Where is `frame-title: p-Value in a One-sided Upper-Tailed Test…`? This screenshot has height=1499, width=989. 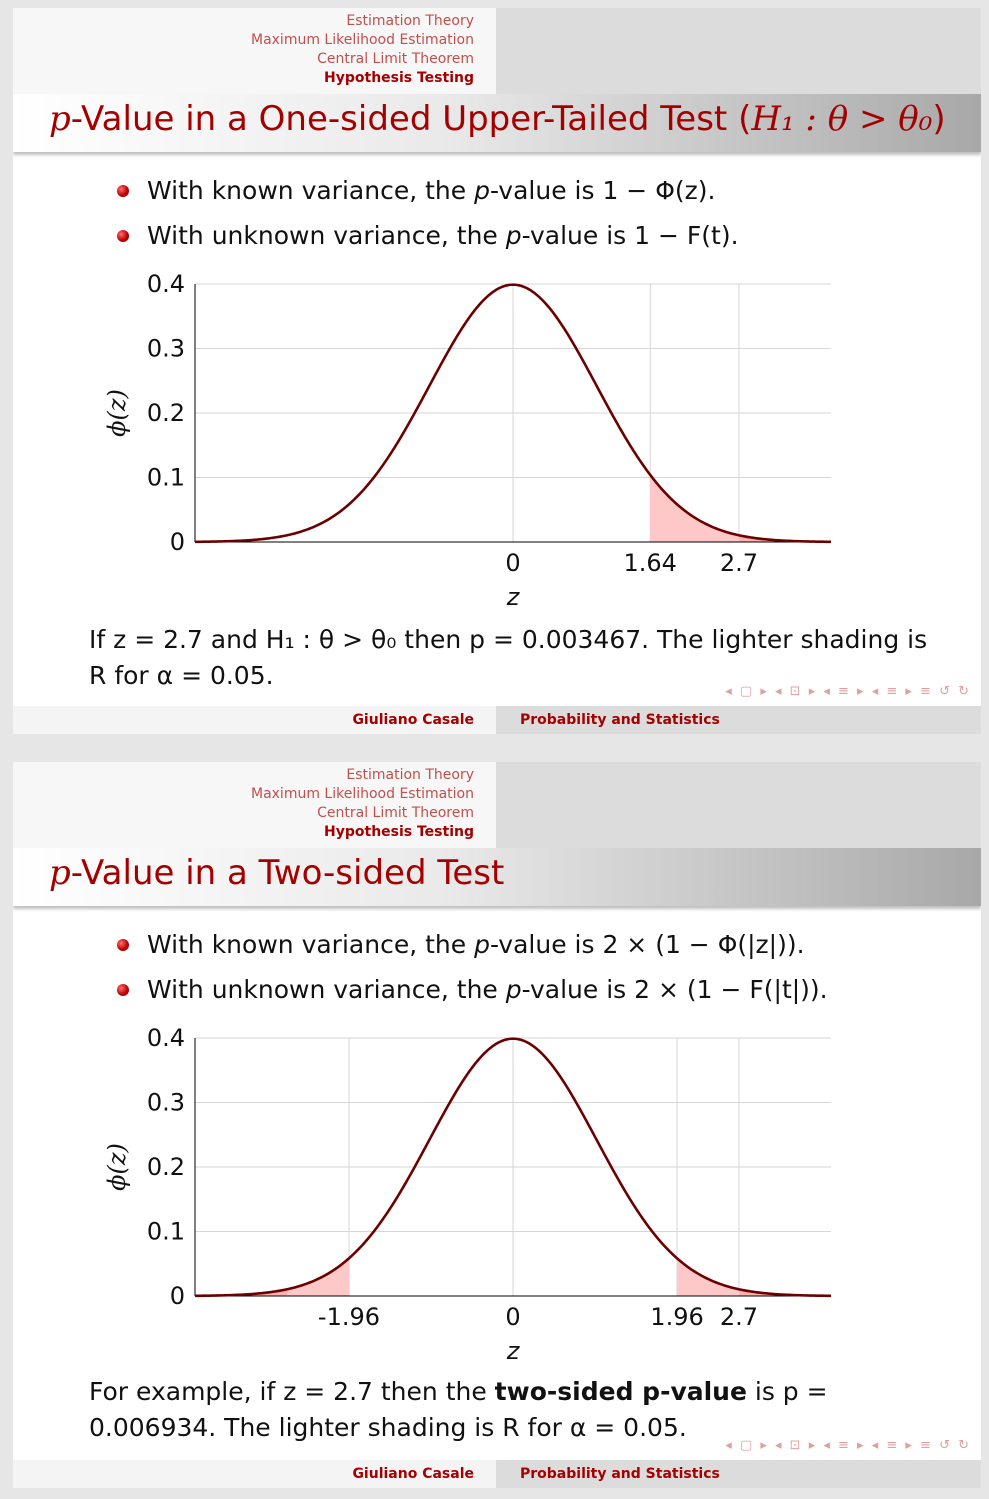
frame-title: p-Value in a One-sided Upper-Tailed Test… is located at coordinates (497, 119).